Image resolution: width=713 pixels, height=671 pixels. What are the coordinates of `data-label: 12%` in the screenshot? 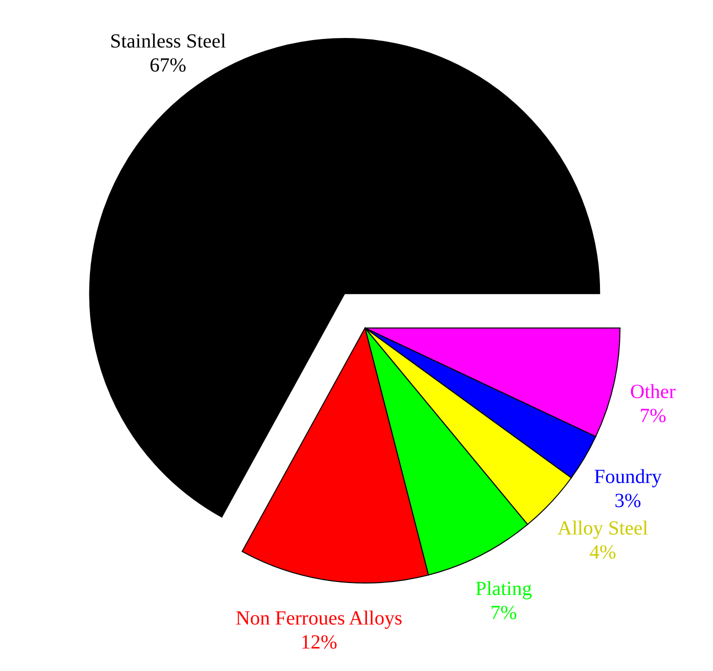 It's located at (319, 643).